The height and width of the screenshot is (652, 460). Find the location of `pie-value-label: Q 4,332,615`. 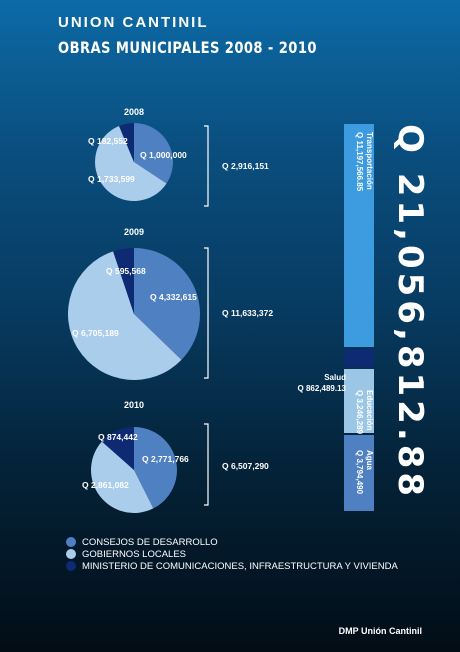

pie-value-label: Q 4,332,615 is located at coordinates (173, 297).